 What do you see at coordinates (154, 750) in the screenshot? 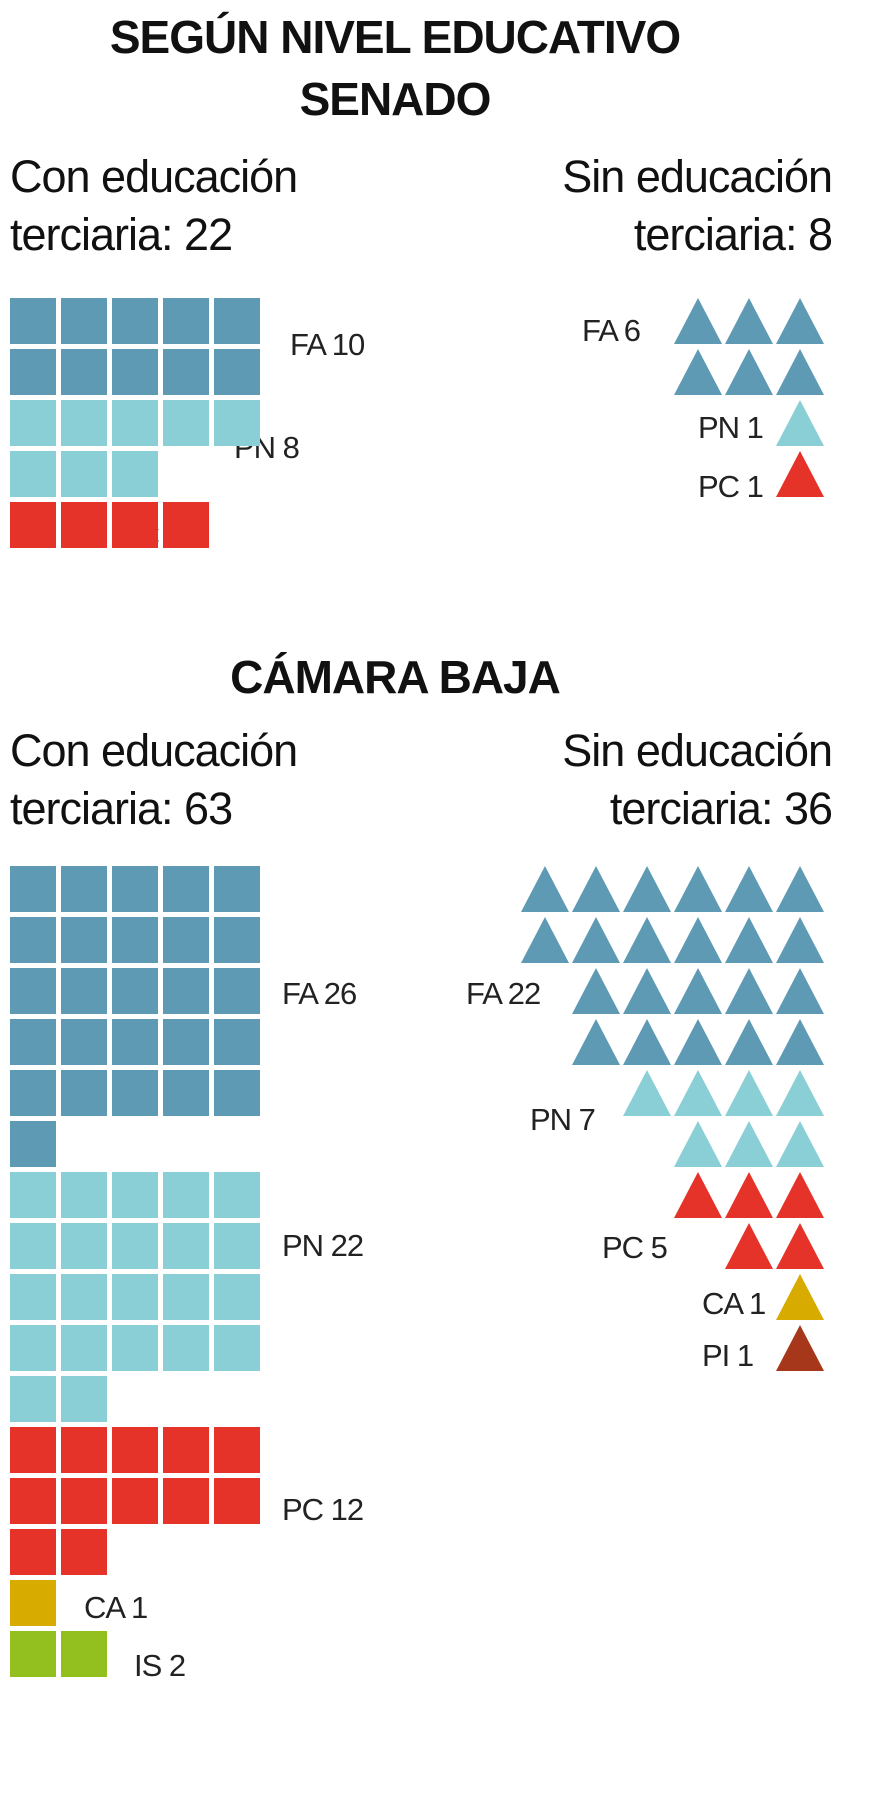
I see `camara-con-heading-line1: Con educación` at bounding box center [154, 750].